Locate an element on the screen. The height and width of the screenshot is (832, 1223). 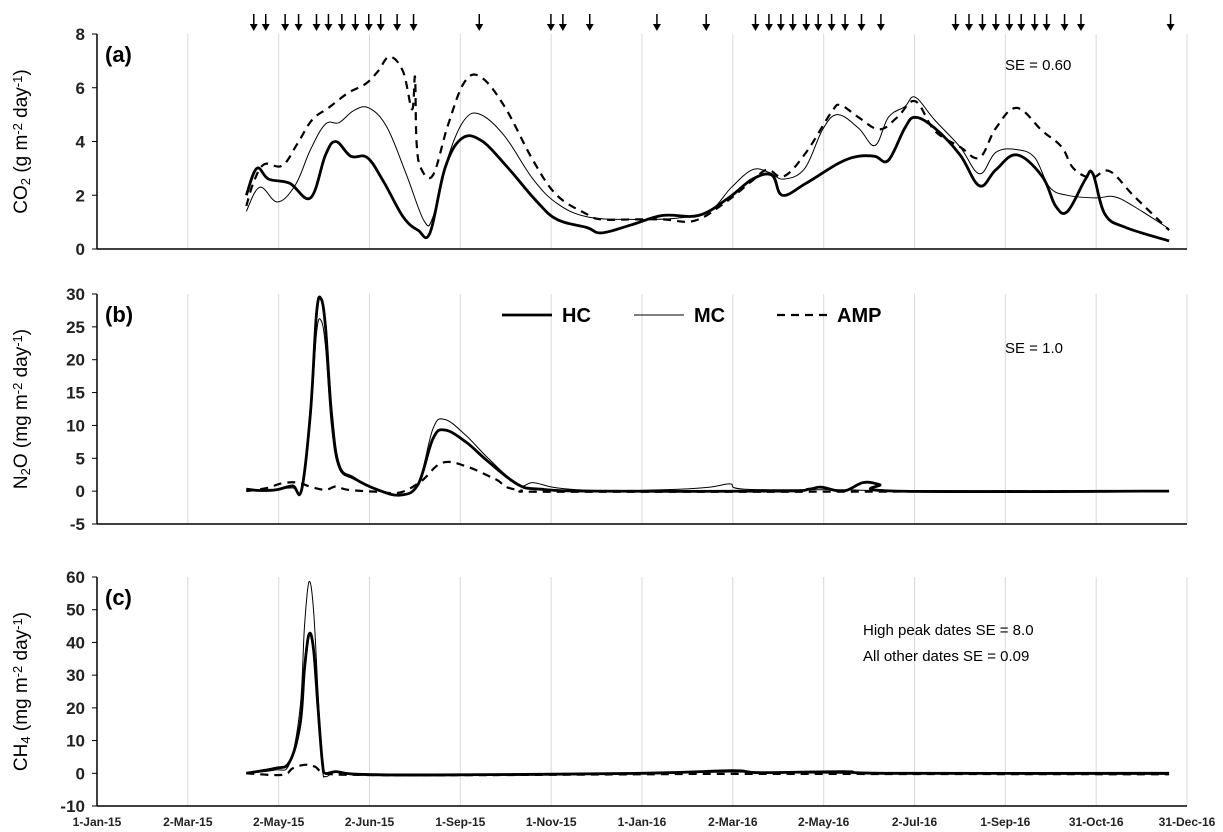
y-axis-label: CO2 (g m-2 day-1) is located at coordinates (21, 141).